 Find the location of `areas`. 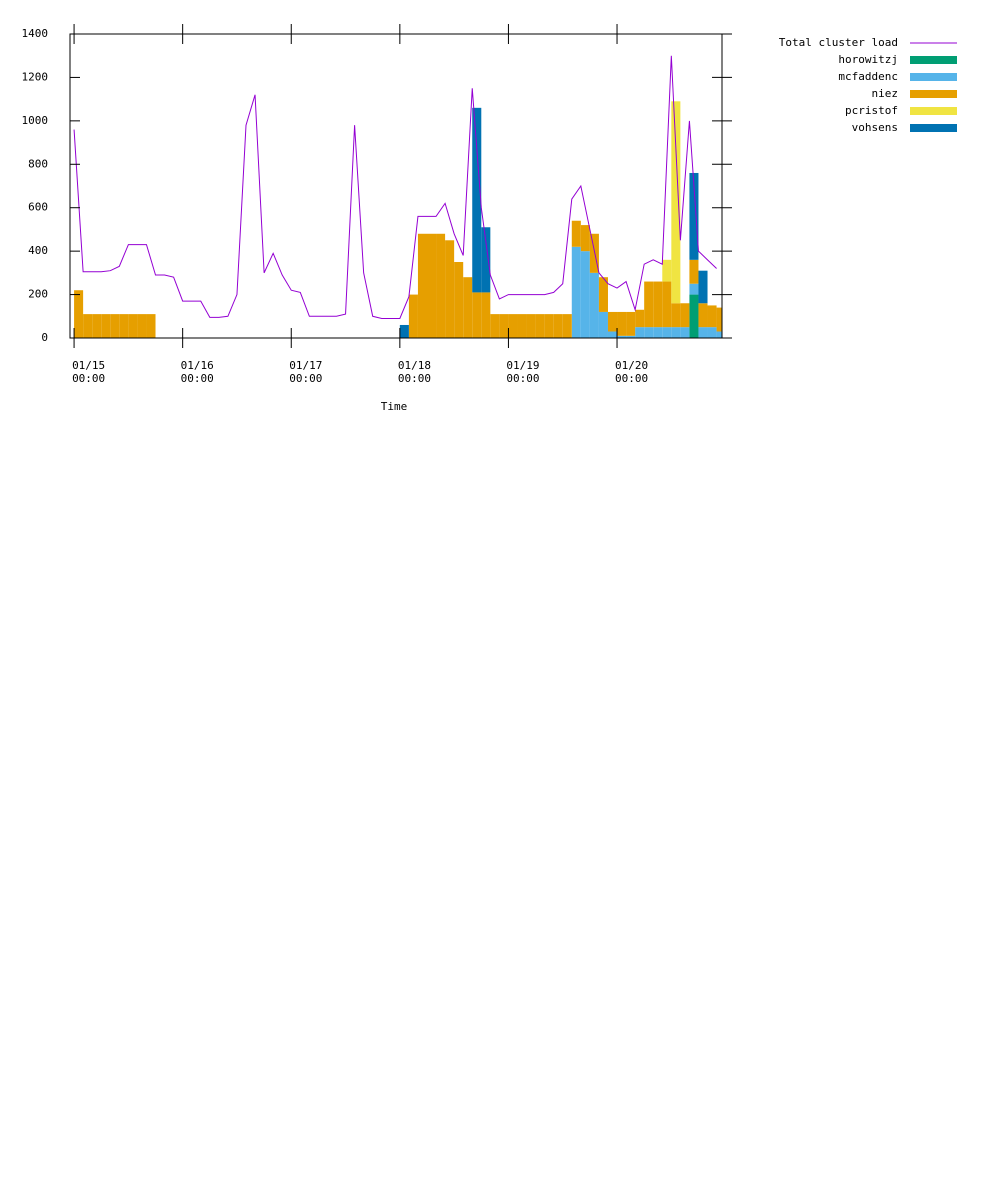

areas is located at coordinates (398, 219).